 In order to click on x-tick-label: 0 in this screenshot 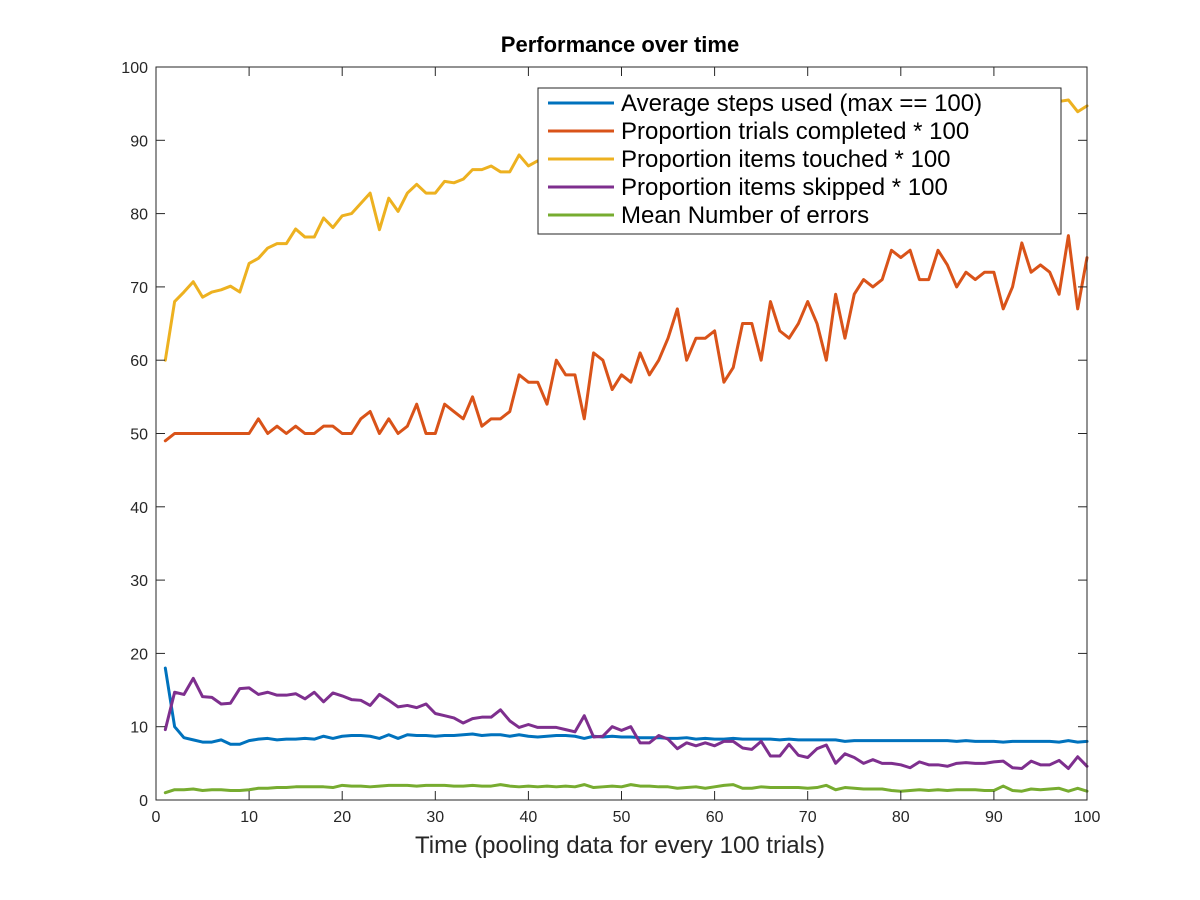, I will do `click(156, 817)`.